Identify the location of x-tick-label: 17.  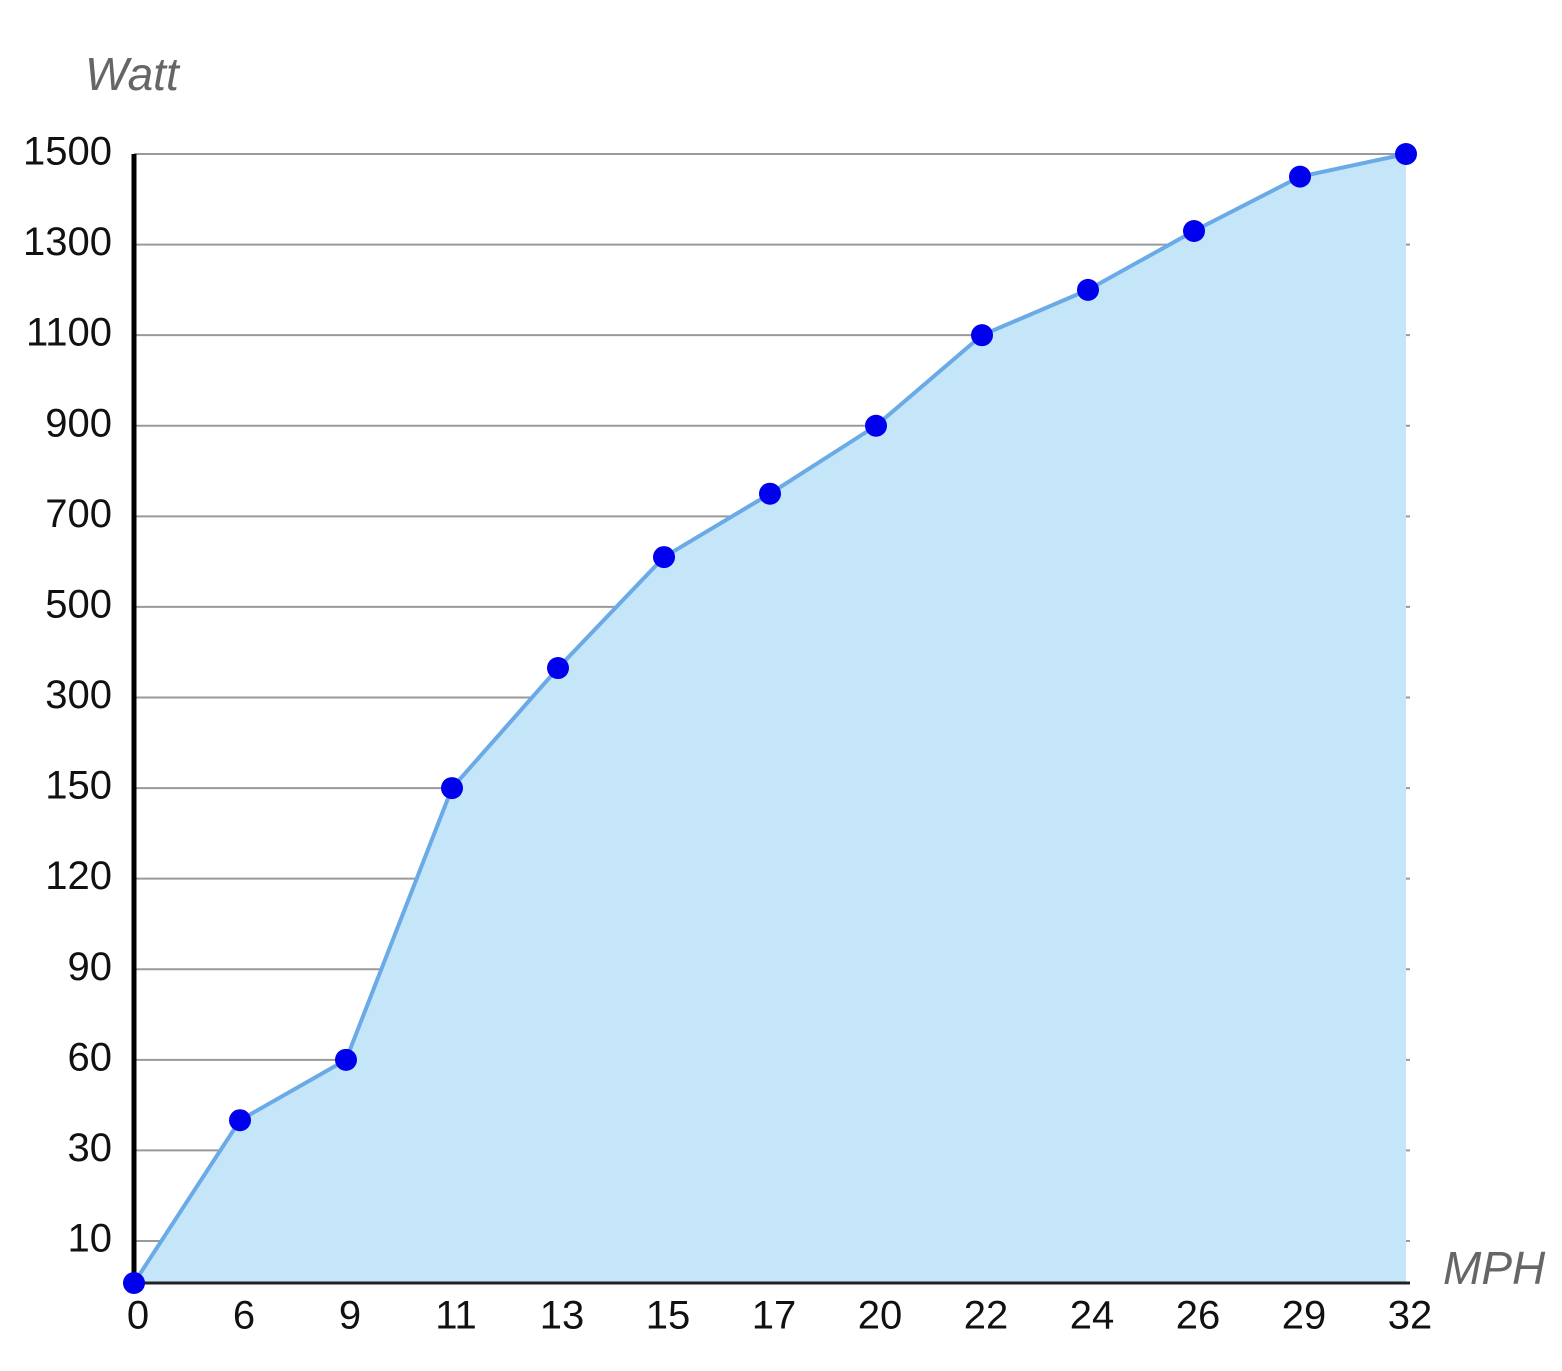
(774, 1316).